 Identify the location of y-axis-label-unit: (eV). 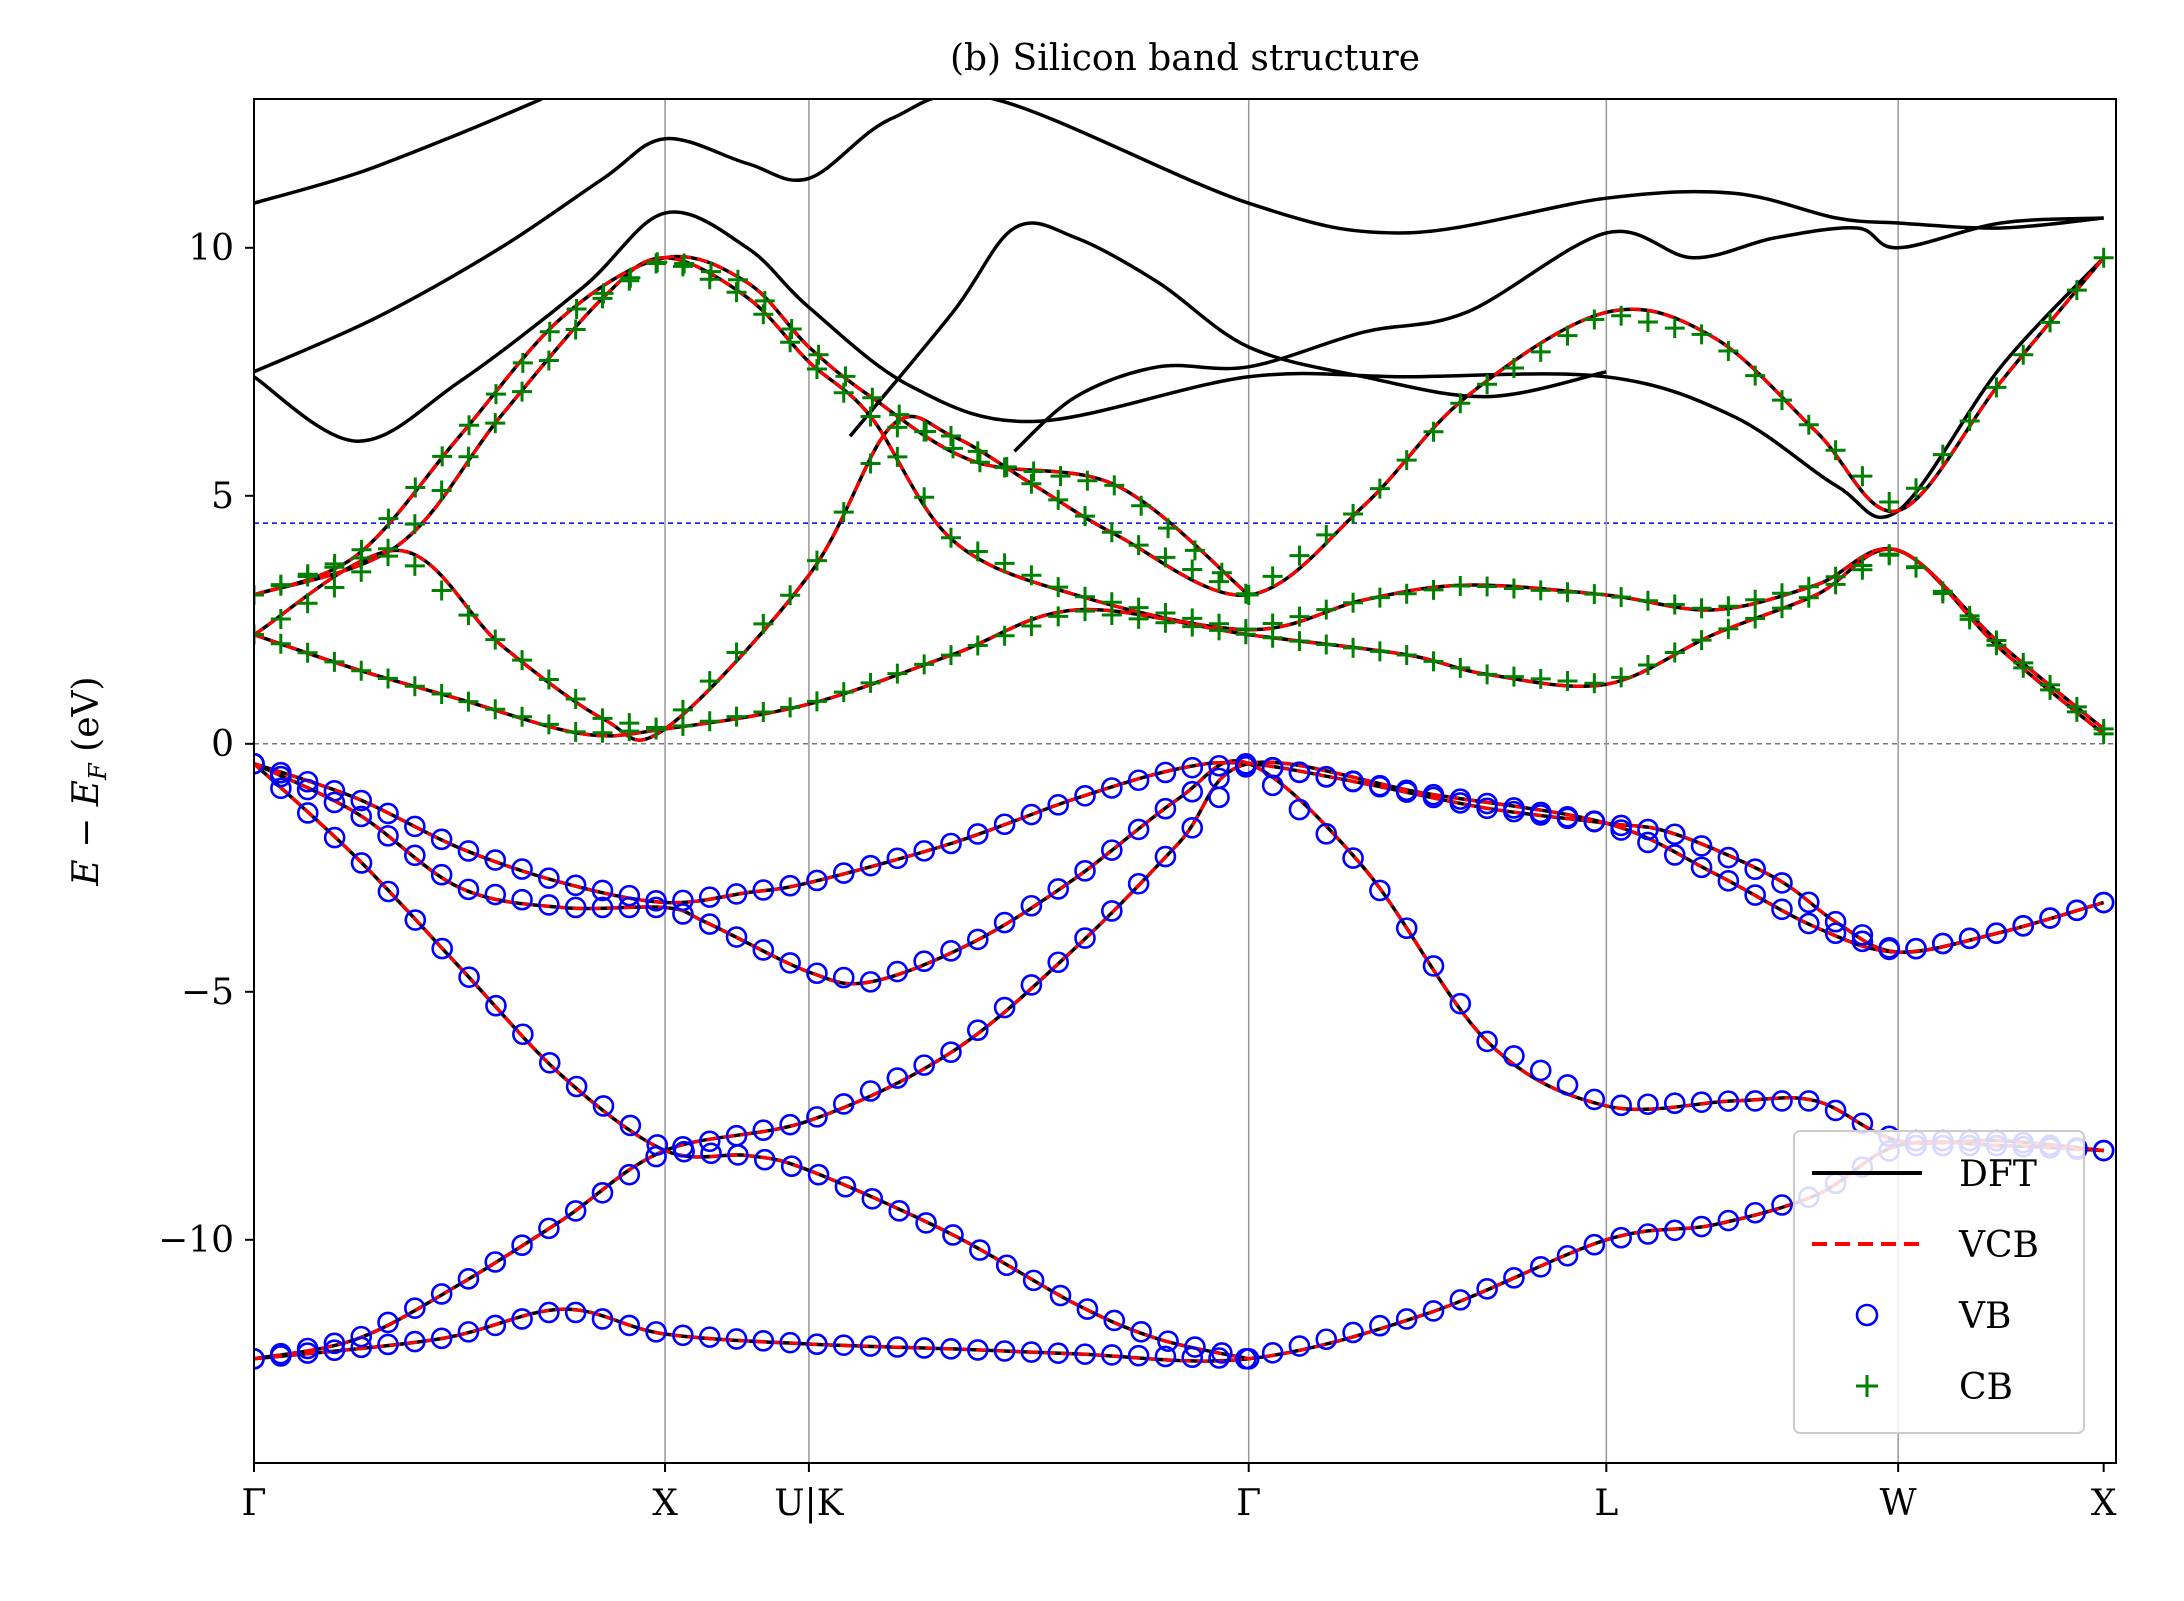
(86, 719).